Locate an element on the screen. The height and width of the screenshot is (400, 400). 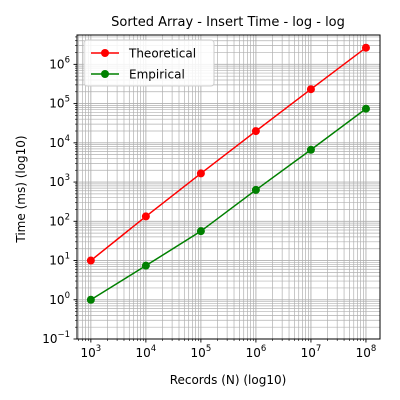
y-tick-label: 10³ is located at coordinates (59, 181).